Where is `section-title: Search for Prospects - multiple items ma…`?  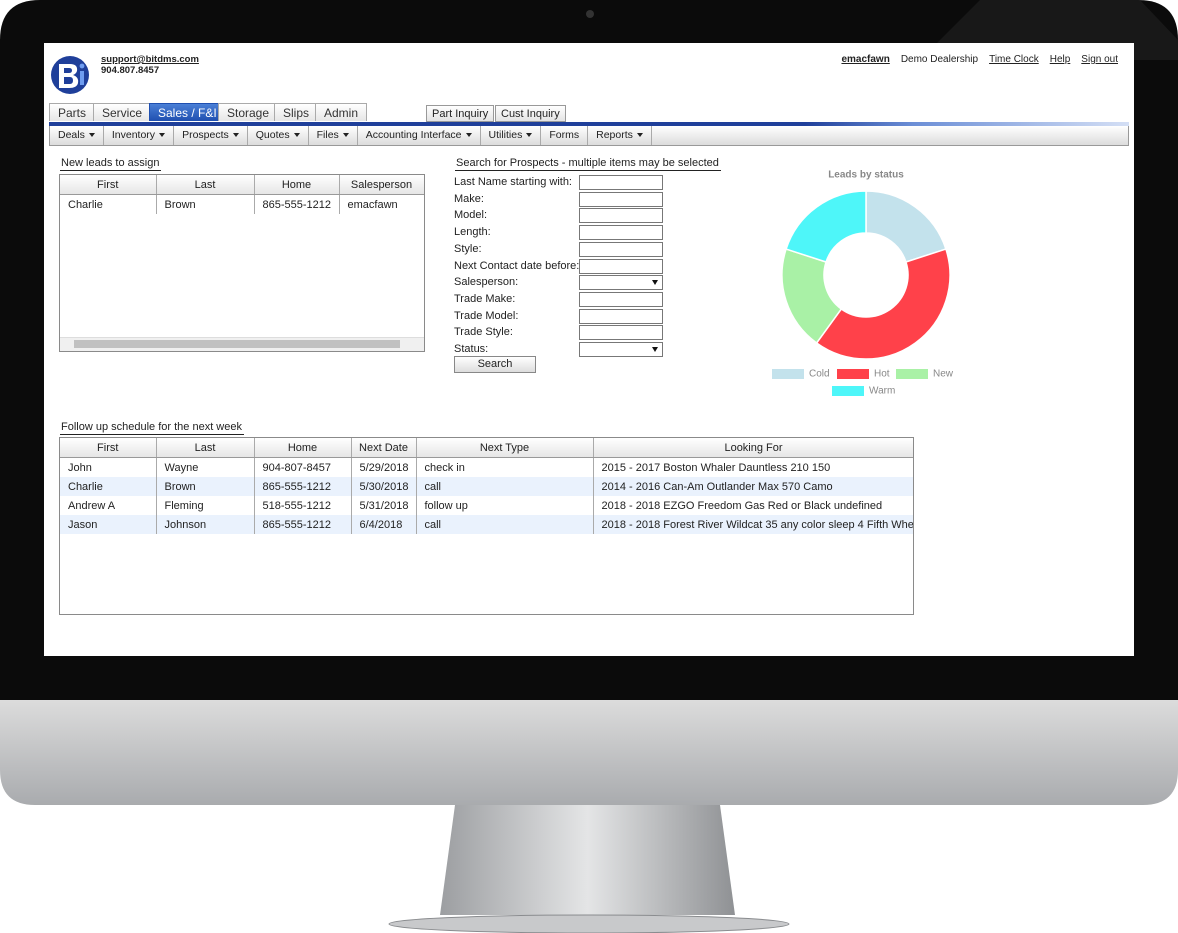
section-title: Search for Prospects - multiple items ma… is located at coordinates (588, 164).